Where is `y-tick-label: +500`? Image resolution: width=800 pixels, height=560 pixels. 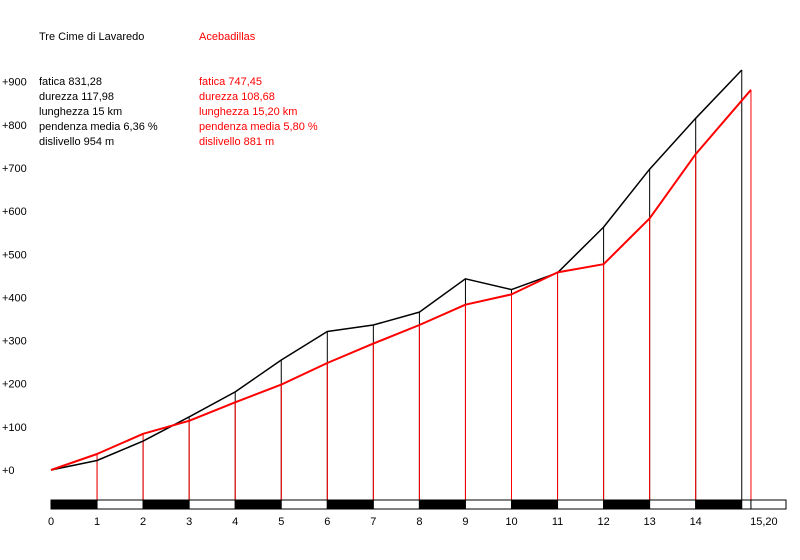
y-tick-label: +500 is located at coordinates (14, 255).